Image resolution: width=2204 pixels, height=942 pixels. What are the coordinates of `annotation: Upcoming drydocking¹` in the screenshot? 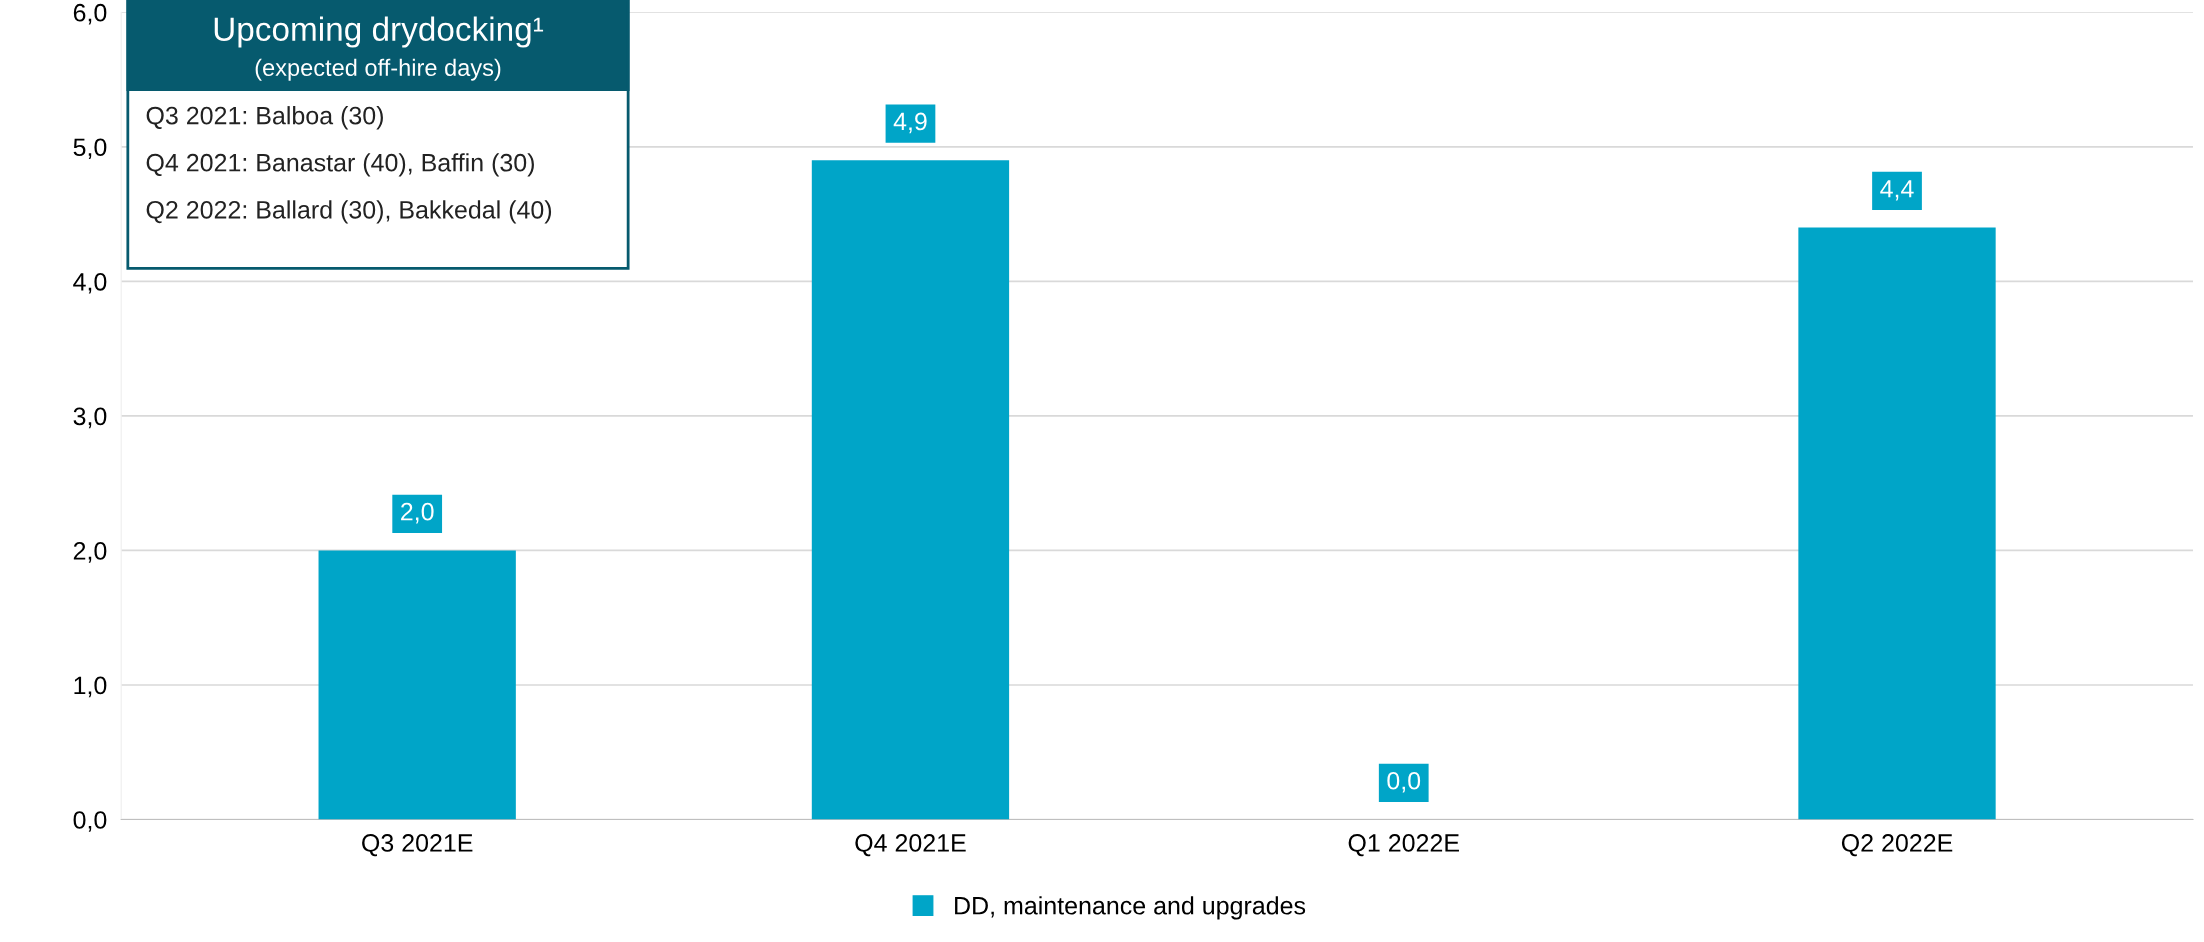 It's located at (379, 32).